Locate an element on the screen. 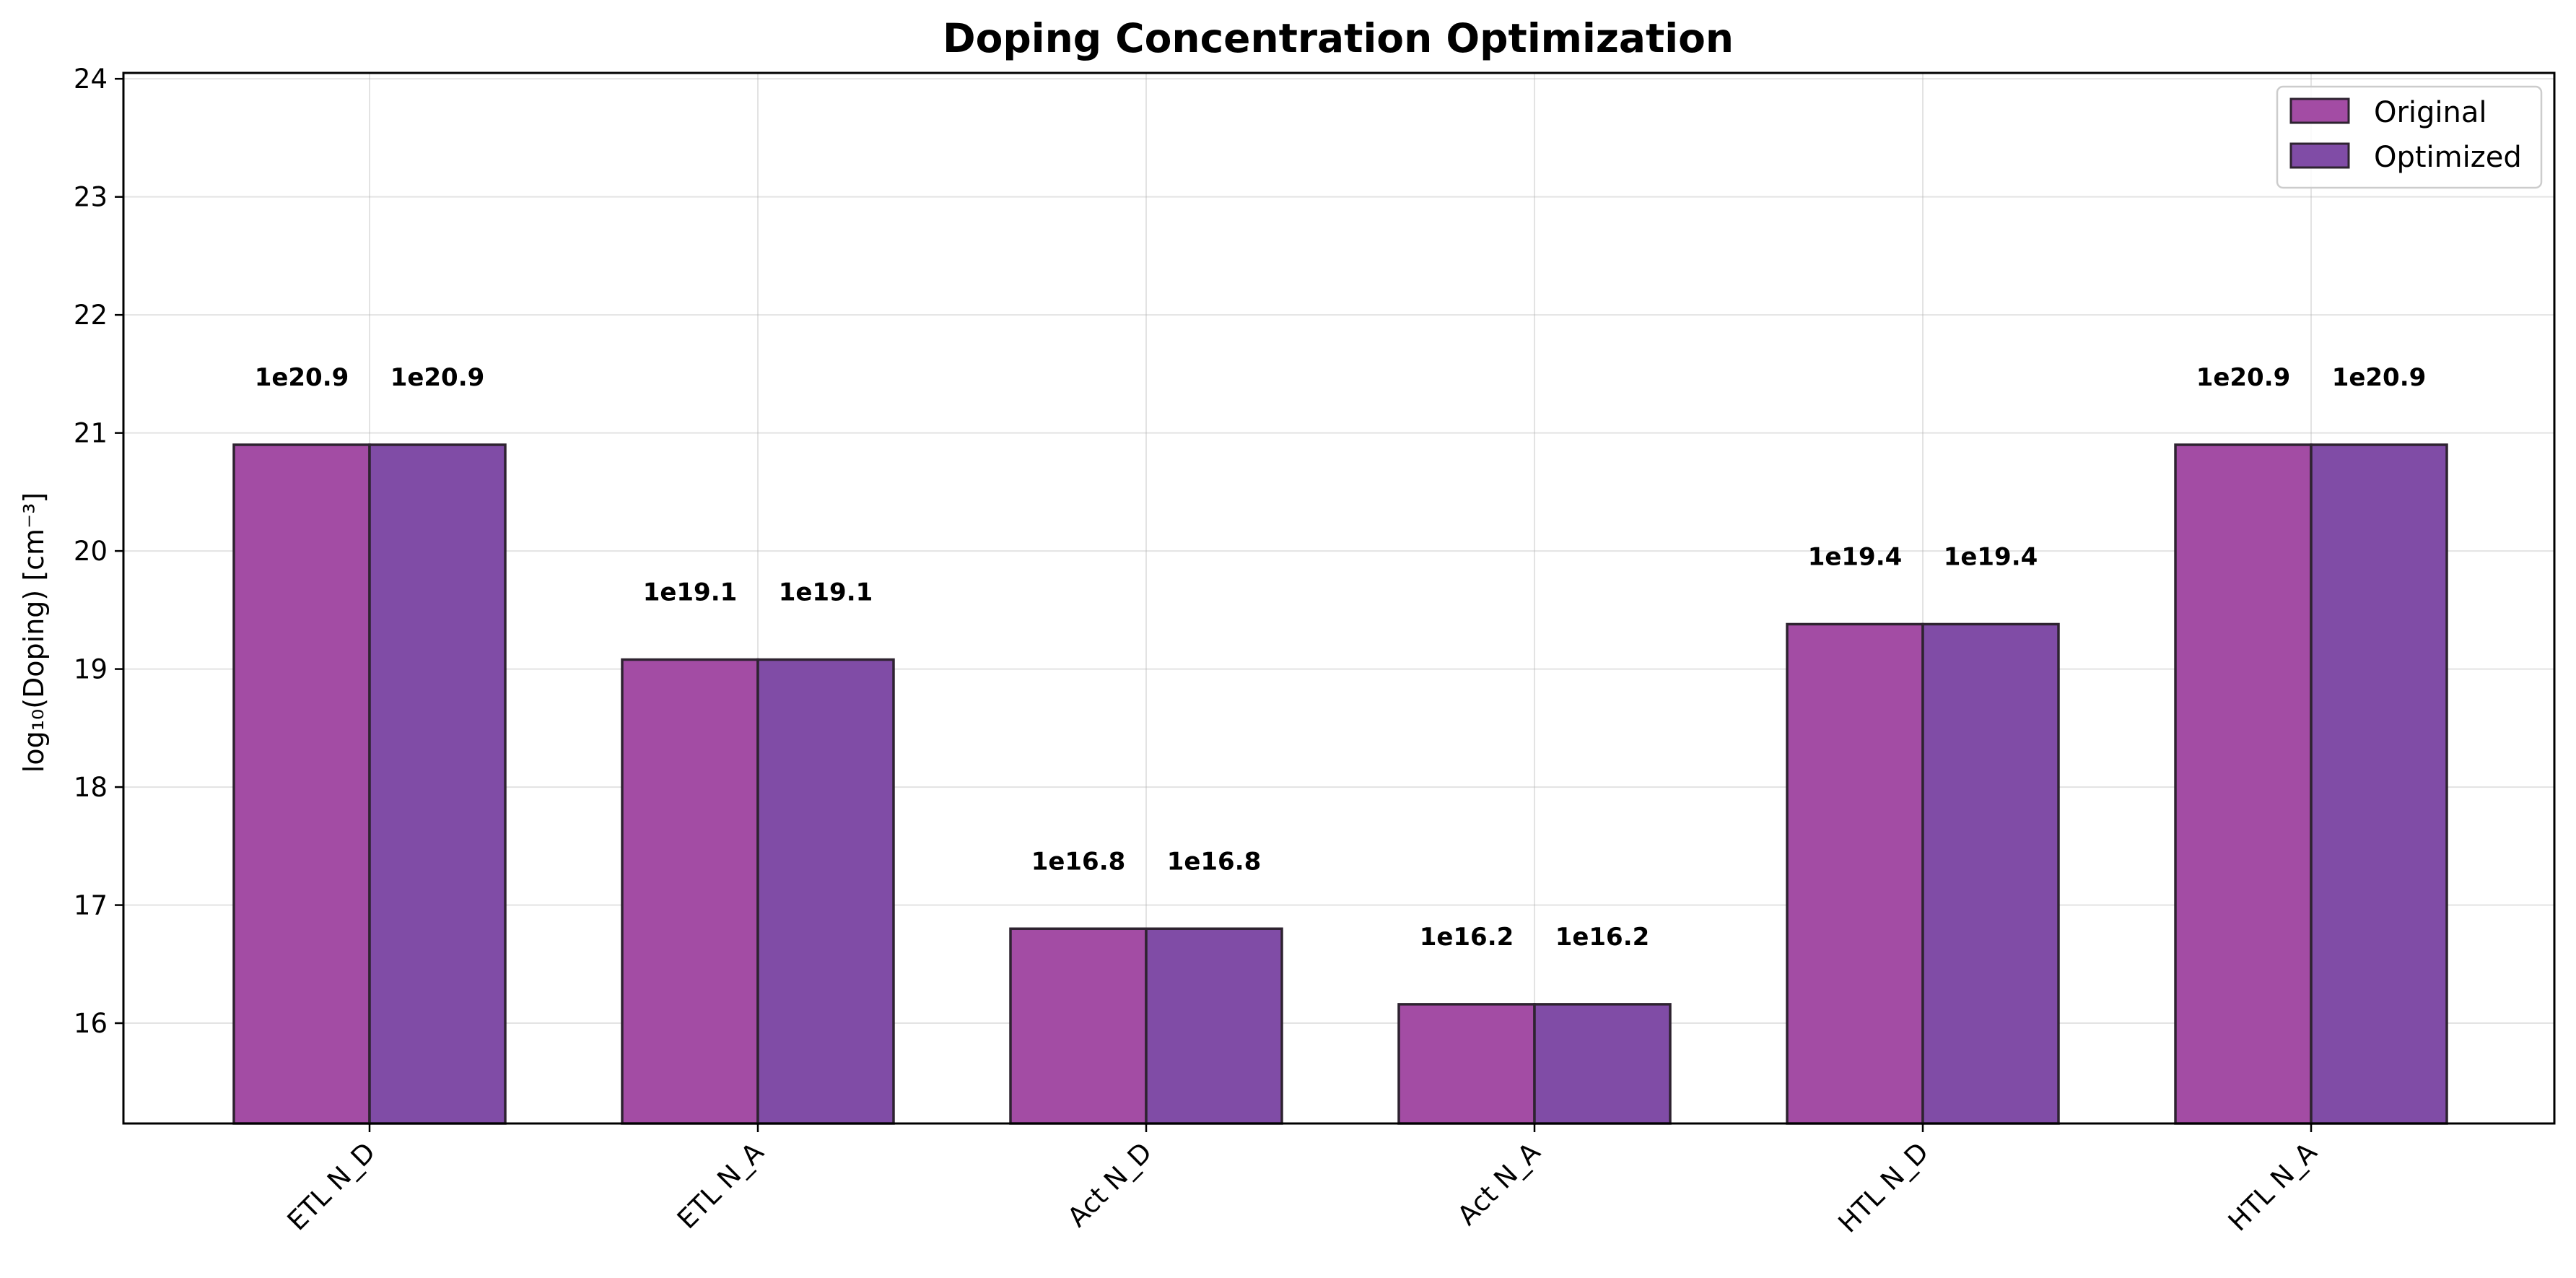 This screenshot has width=2576, height=1278. x-tick-label: ETL N_D is located at coordinates (331, 1186).